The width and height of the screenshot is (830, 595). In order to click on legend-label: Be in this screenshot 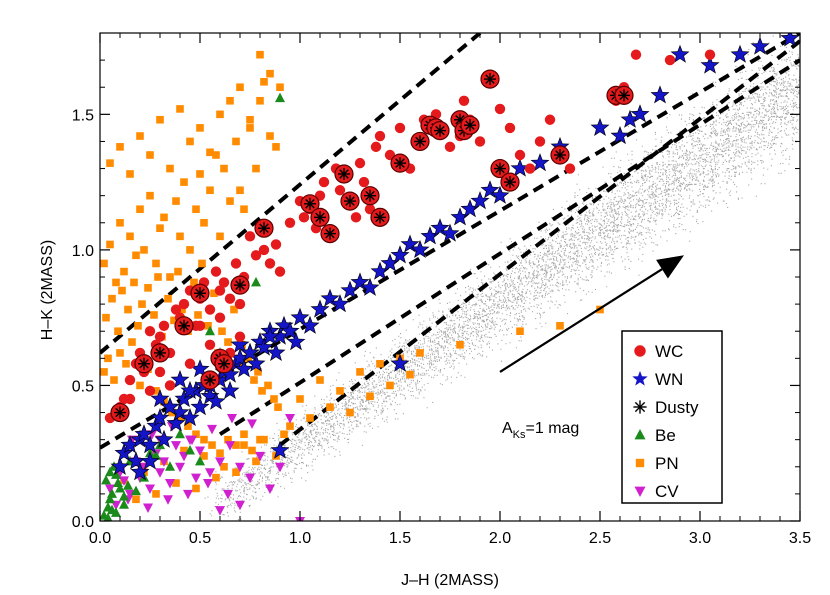, I will do `click(665, 435)`.